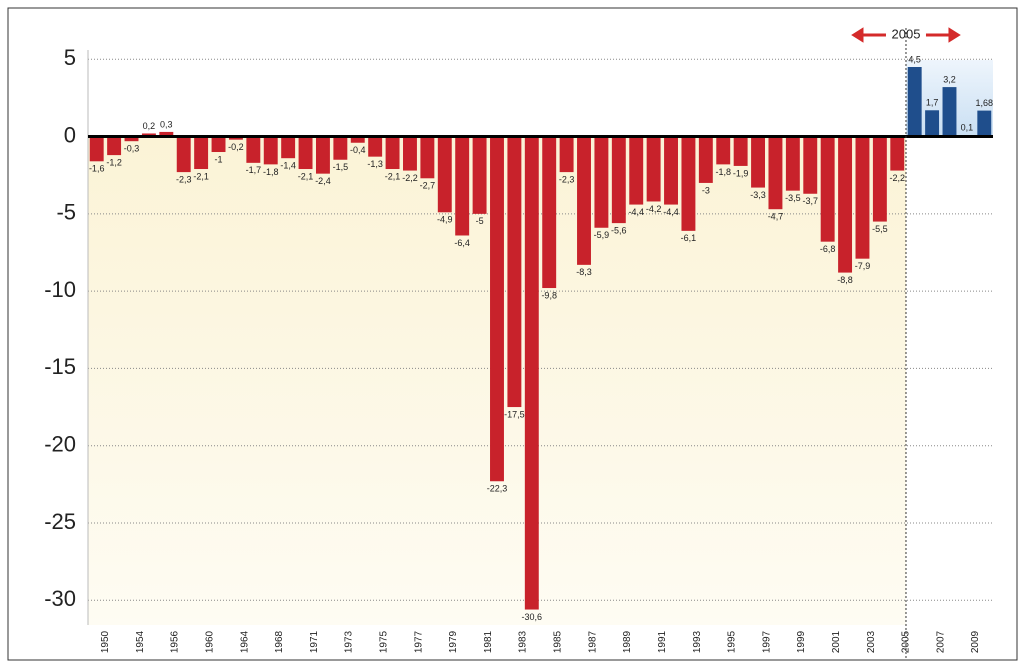 This screenshot has width=1025, height=668. I want to click on value-label: -1, so click(219, 159).